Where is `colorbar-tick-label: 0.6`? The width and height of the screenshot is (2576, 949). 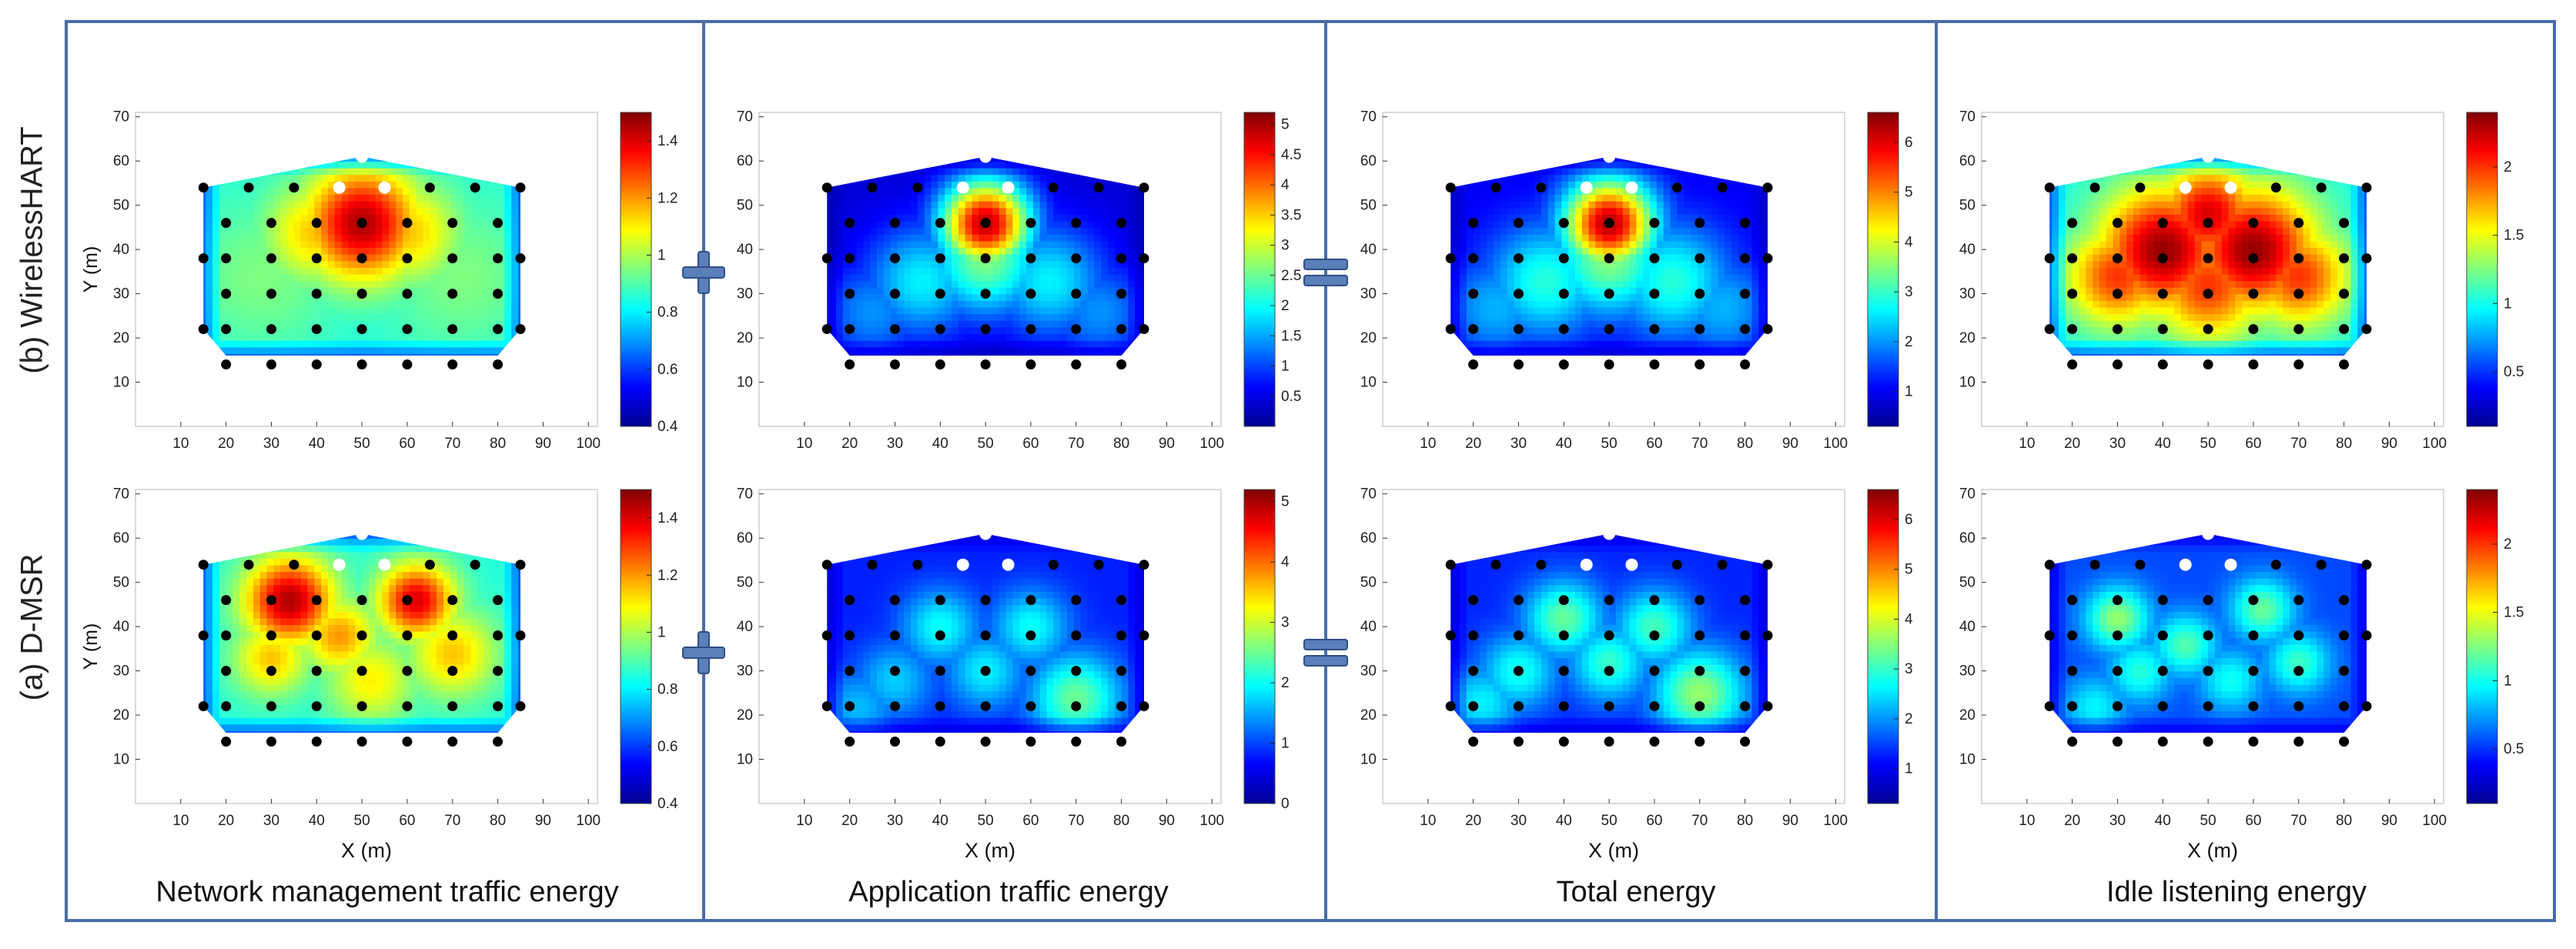
colorbar-tick-label: 0.6 is located at coordinates (667, 370).